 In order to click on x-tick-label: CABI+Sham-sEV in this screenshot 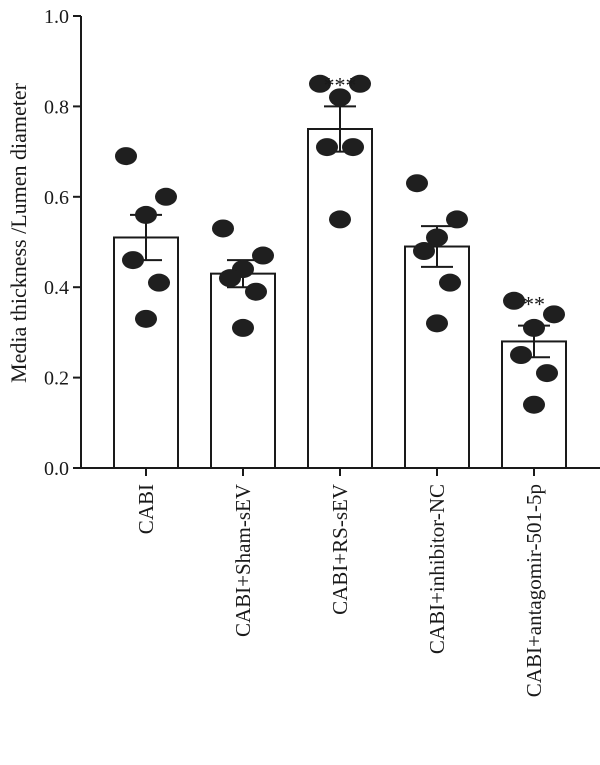, I will do `click(243, 560)`.